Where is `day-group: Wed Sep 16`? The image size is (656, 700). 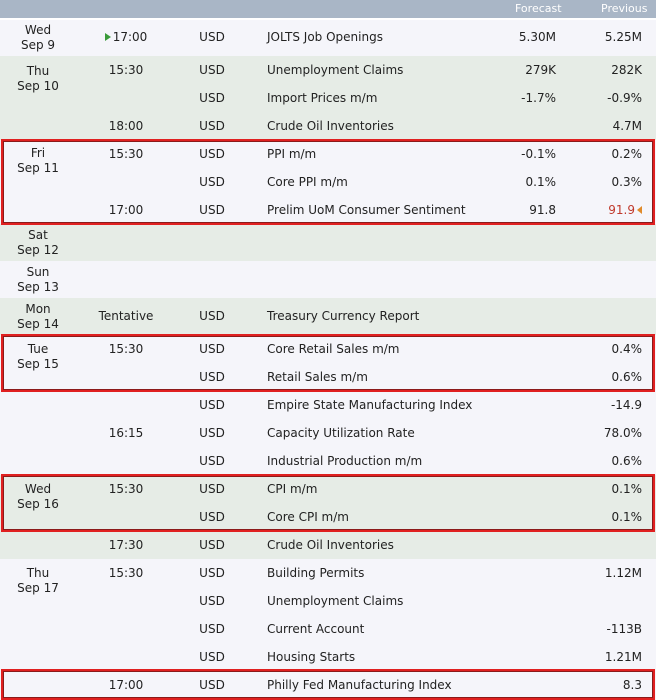 day-group: Wed Sep 16 is located at coordinates (328, 517).